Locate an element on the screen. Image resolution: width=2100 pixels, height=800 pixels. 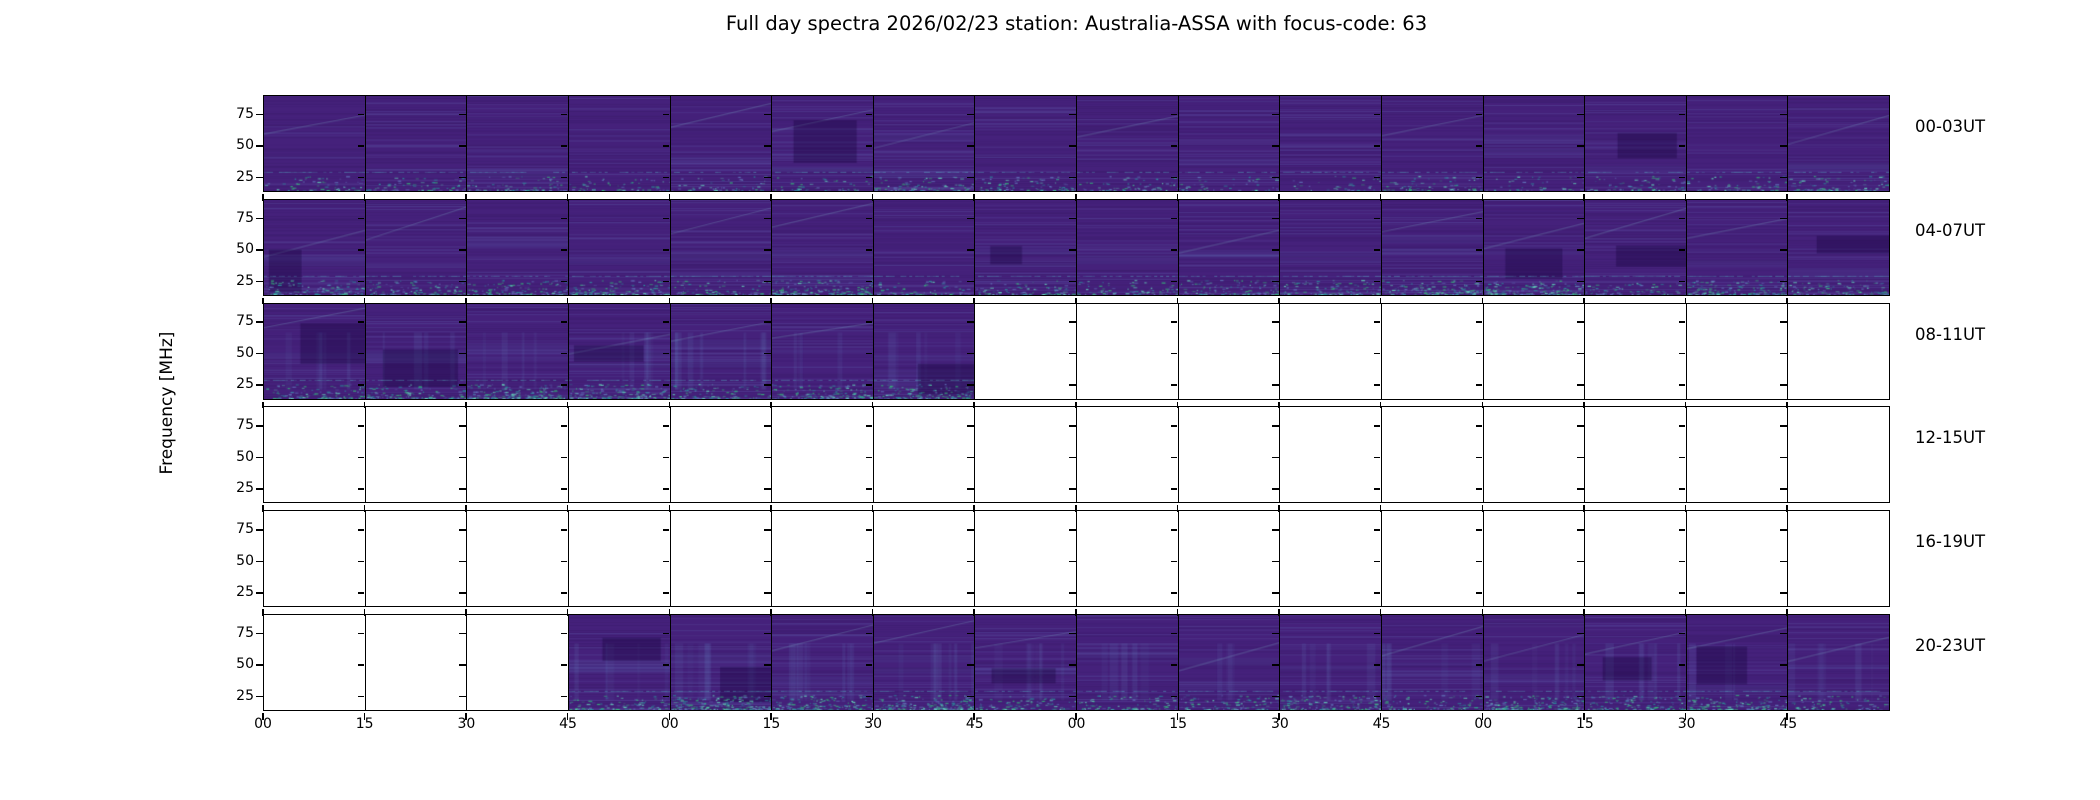
spectra-row-16-19UT: 75 50 25 16-19UT is located at coordinates (1110, 563).